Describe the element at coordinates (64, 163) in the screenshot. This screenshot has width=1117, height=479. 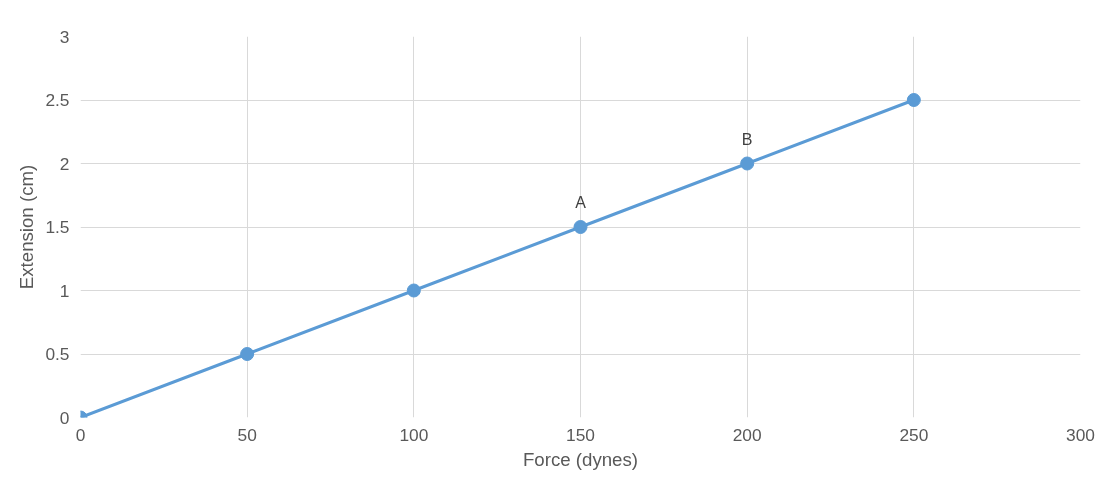
I see `y-tick-label: 2` at that location.